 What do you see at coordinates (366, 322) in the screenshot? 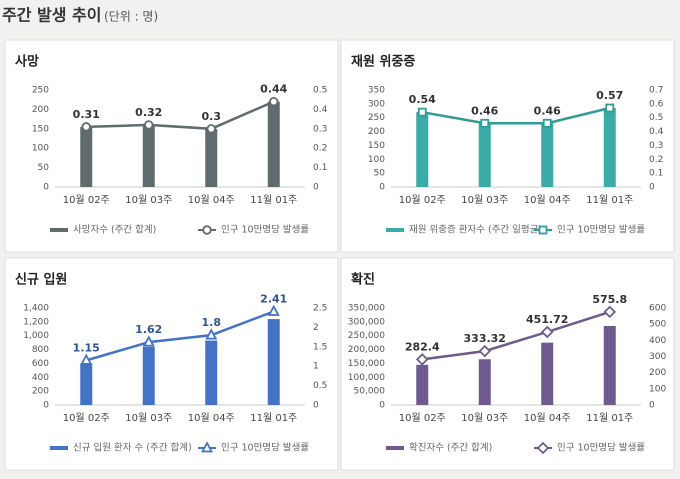
I see `y-tick-label: 300,000` at bounding box center [366, 322].